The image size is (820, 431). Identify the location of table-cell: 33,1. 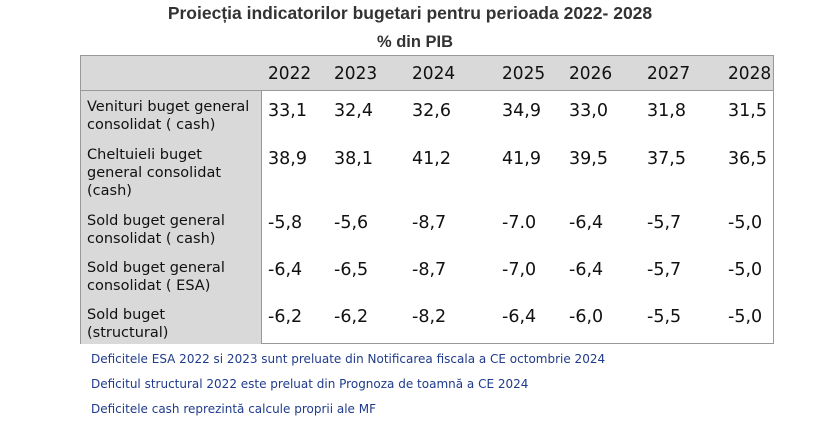
(287, 111).